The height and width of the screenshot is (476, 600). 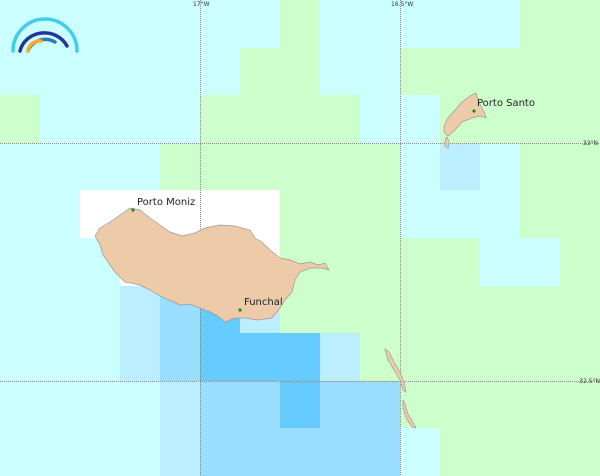 What do you see at coordinates (395, 370) in the screenshot?
I see `deserta-grande-island` at bounding box center [395, 370].